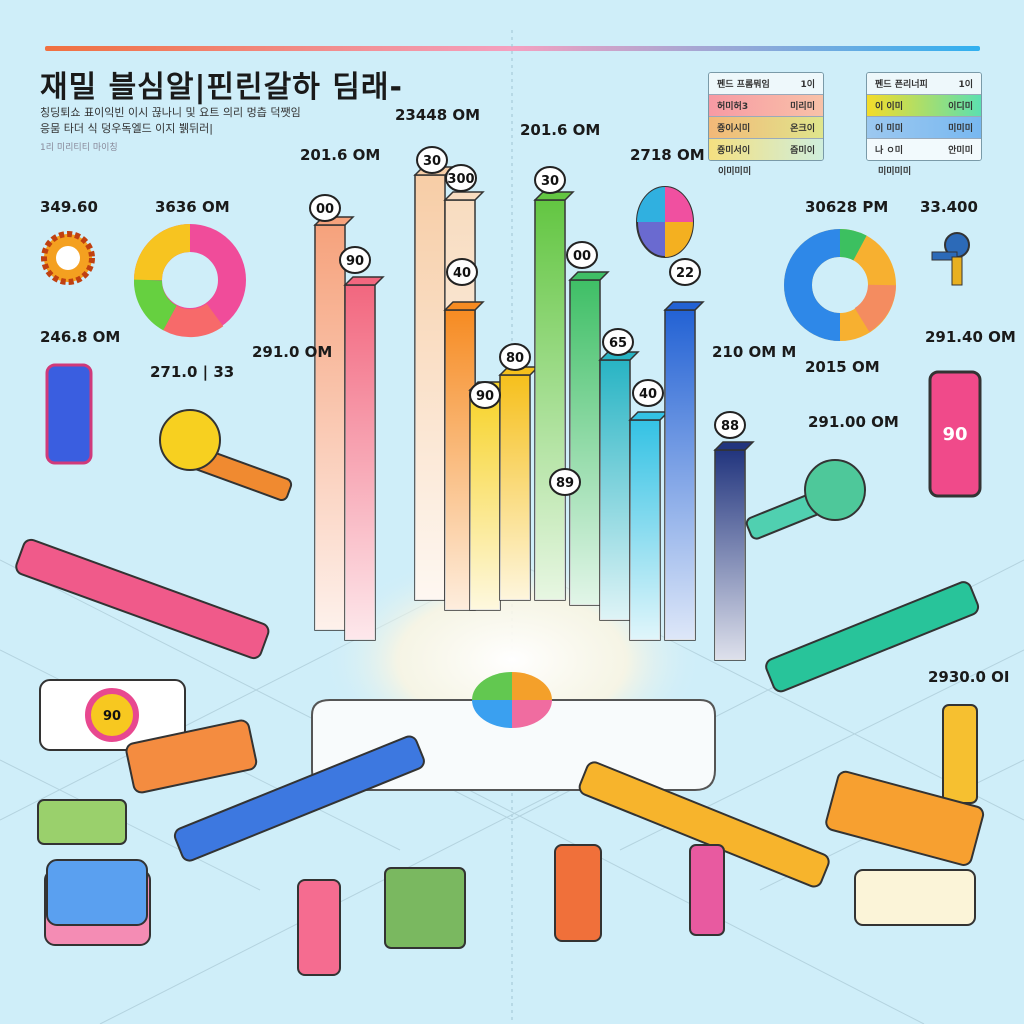 This screenshot has width=1024, height=1024. Describe the element at coordinates (950, 259) in the screenshot. I see `key-icon` at that location.